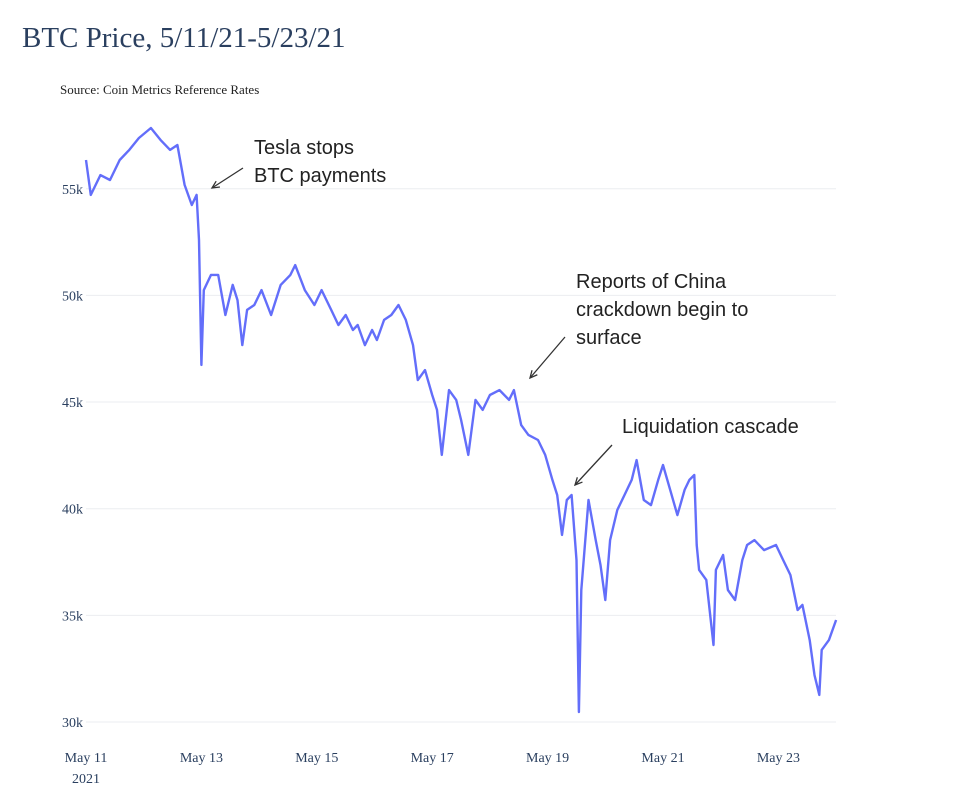  Describe the element at coordinates (201, 758) in the screenshot. I see `x-tick-label: May 13` at that location.